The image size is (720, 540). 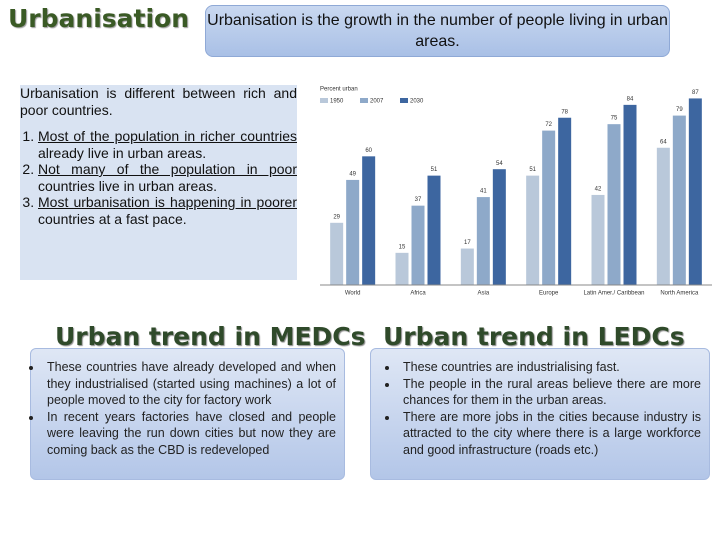 What do you see at coordinates (679, 110) in the screenshot?
I see `value-label: 79` at bounding box center [679, 110].